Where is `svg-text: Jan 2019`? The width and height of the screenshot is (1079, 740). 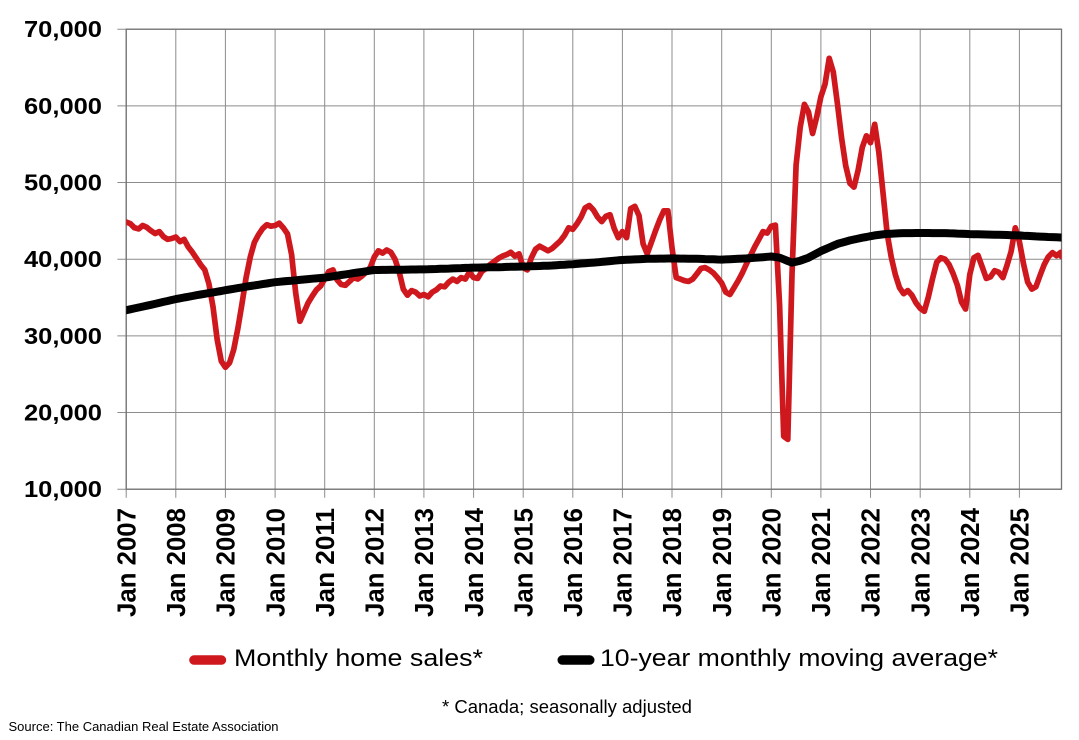 svg-text: Jan 2019 is located at coordinates (723, 562).